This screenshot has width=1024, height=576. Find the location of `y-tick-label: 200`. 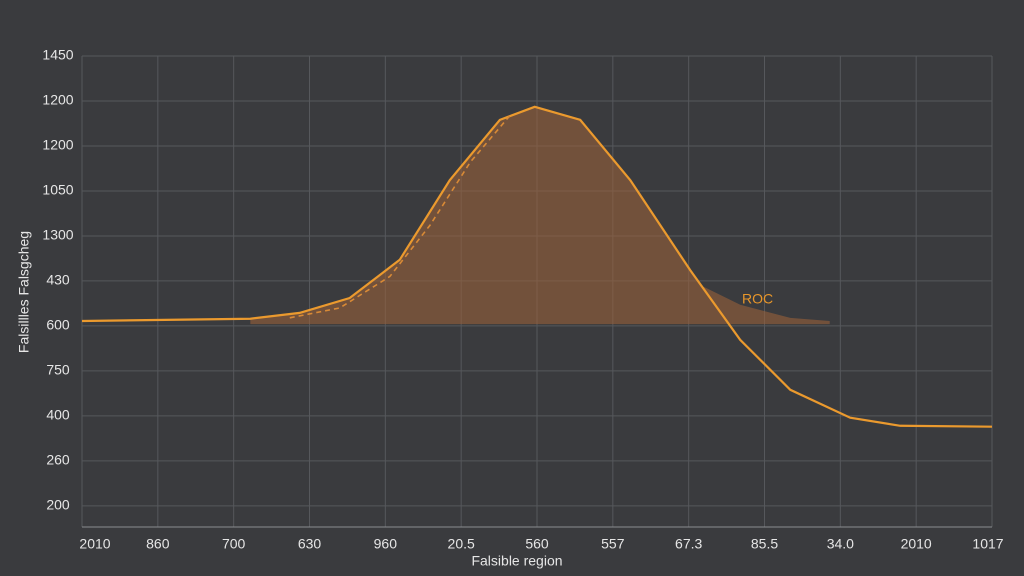

y-tick-label: 200 is located at coordinates (58, 505).